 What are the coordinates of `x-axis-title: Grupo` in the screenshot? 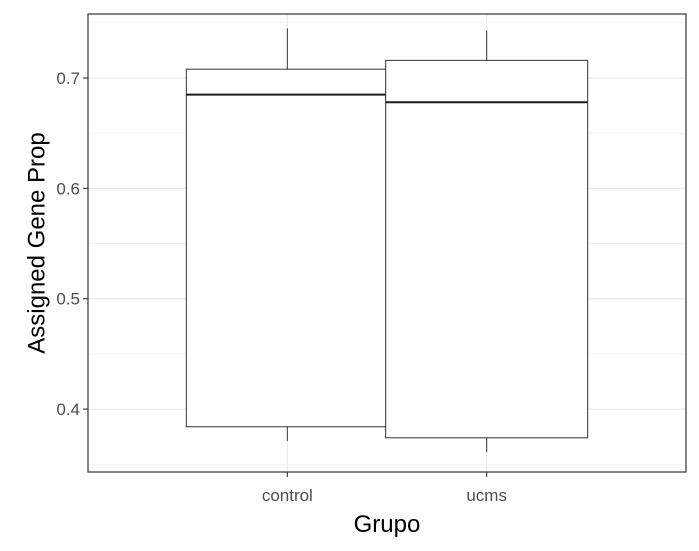 It's located at (387, 524).